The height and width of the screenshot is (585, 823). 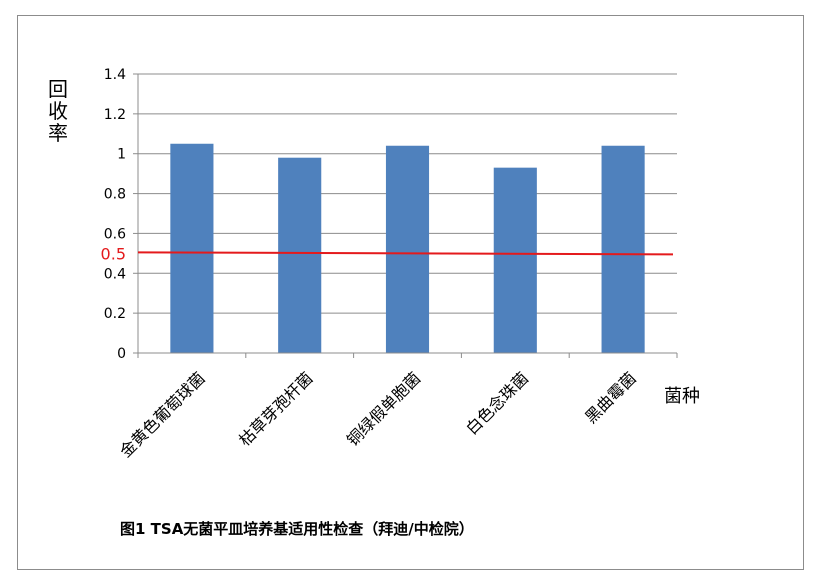 I want to click on x-tick-label: 铜绿假单胞菌, so click(x=383, y=408).